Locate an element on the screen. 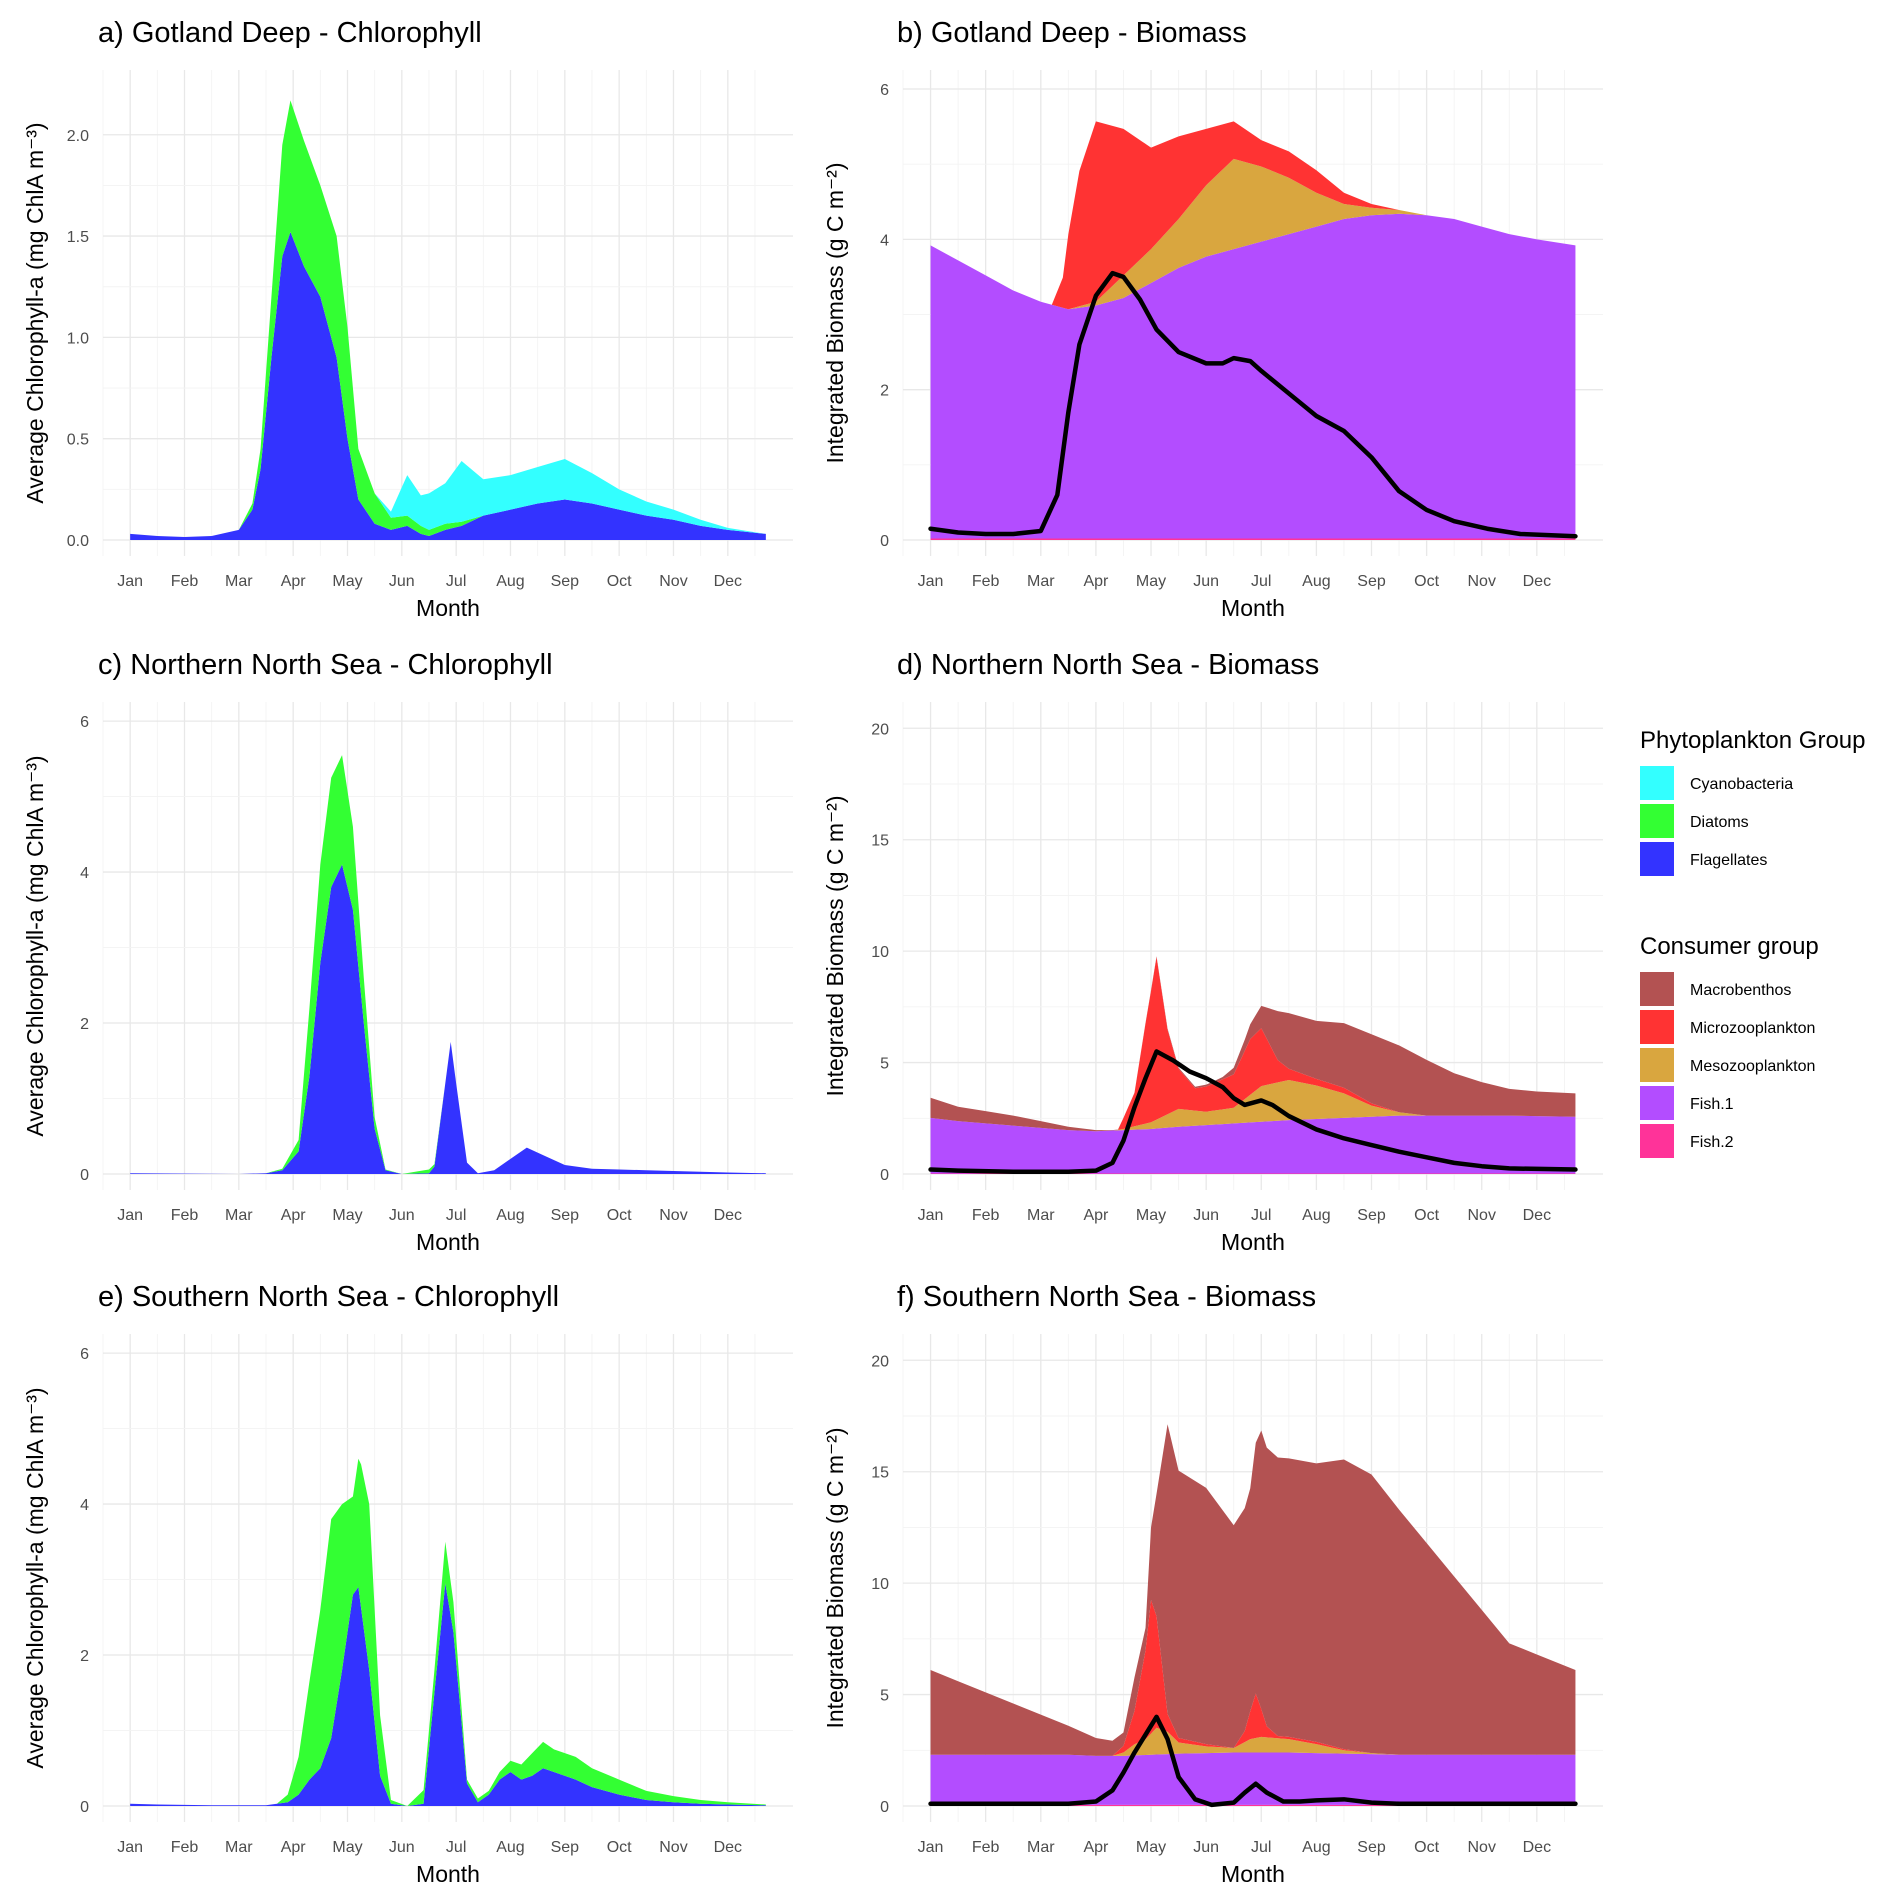 Image resolution: width=1892 pixels, height=1900 pixels. panel-title: c) Northern North Sea - Chlorophyll is located at coordinates (325, 665).